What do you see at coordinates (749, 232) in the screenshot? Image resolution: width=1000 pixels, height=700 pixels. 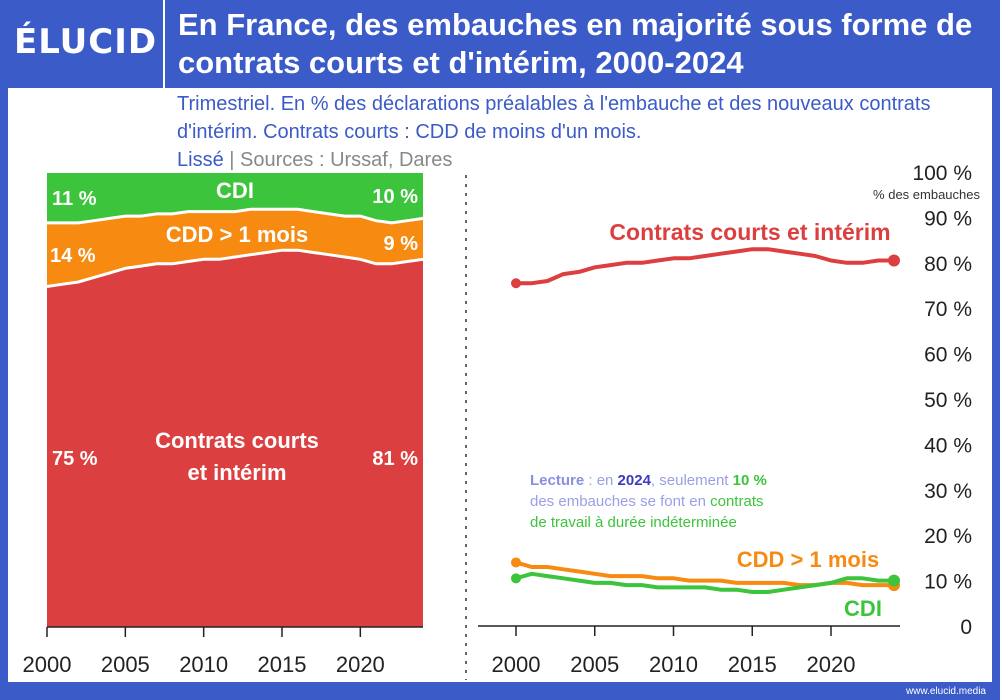 I see `line-label-short-contracts: Contrats courts et intérim` at bounding box center [749, 232].